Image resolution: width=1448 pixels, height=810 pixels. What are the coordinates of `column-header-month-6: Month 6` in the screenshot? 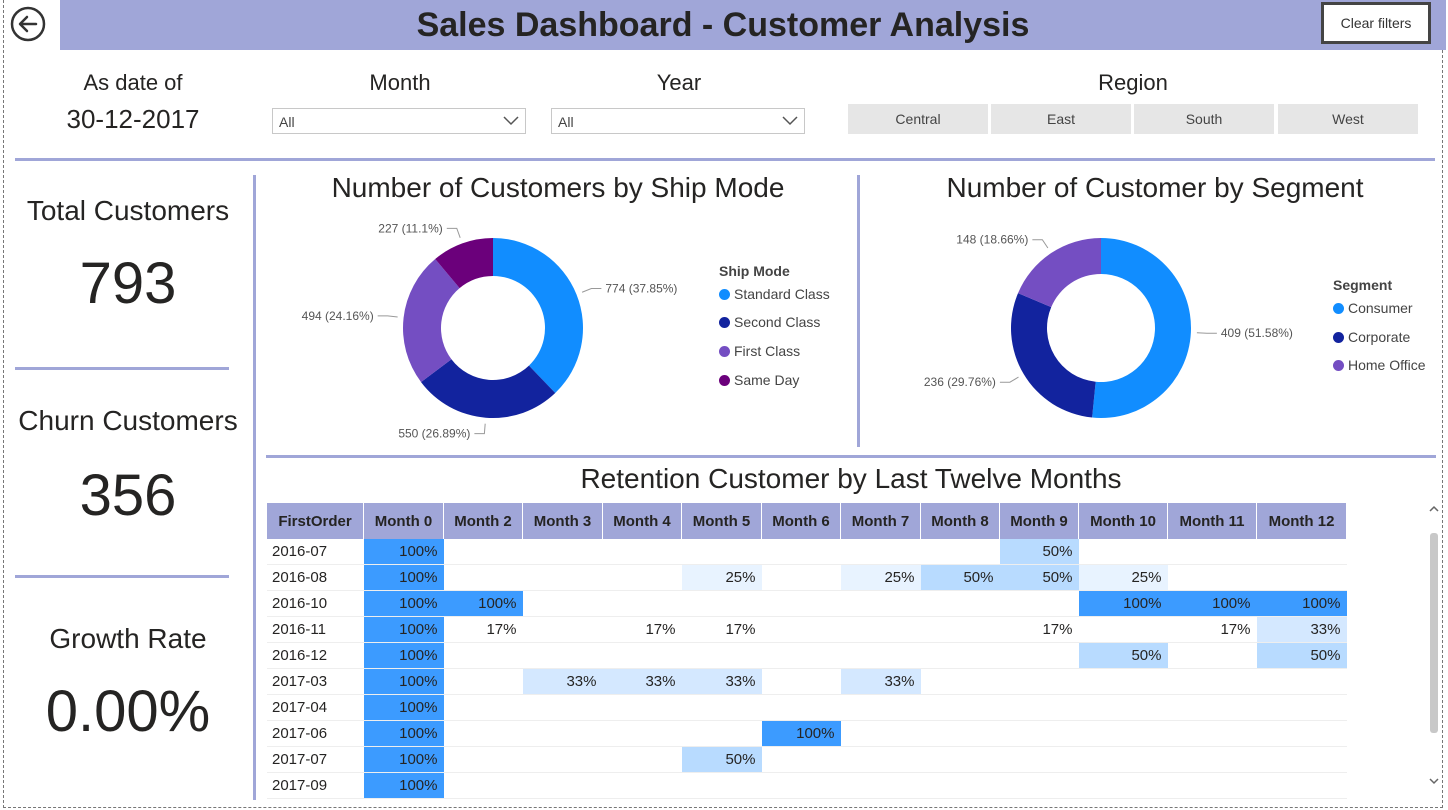 It's located at (801, 521).